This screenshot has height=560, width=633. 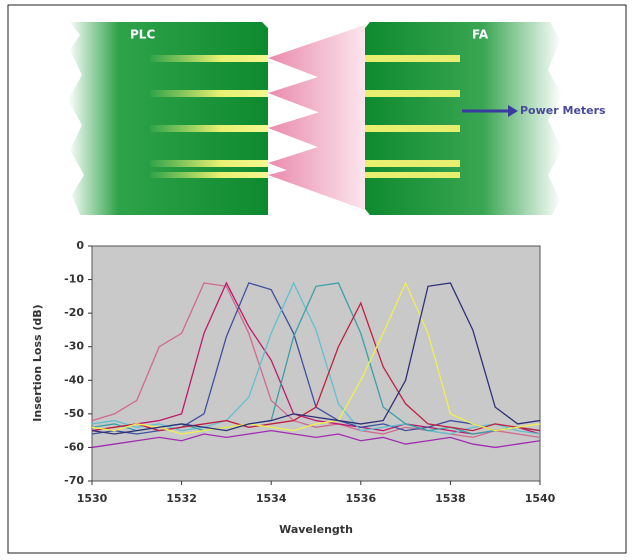 What do you see at coordinates (271, 498) in the screenshot?
I see `x-tick-label: 1534` at bounding box center [271, 498].